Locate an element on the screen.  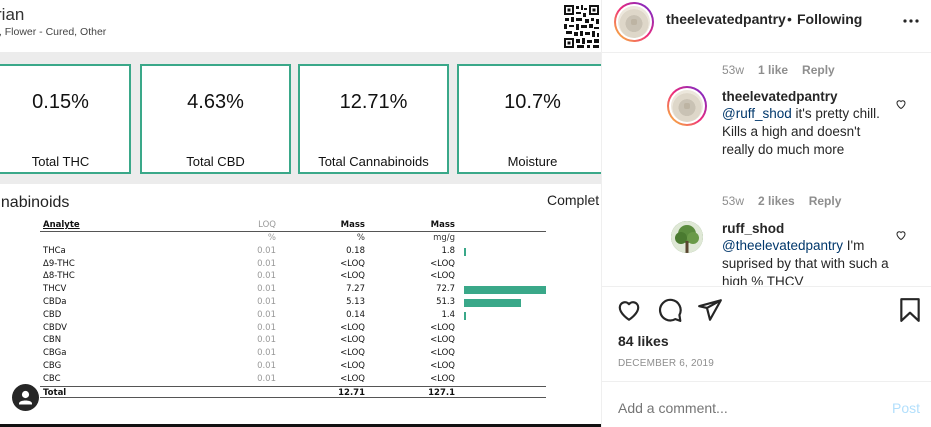
total-mass-pct: 12.71 is located at coordinates (351, 392).